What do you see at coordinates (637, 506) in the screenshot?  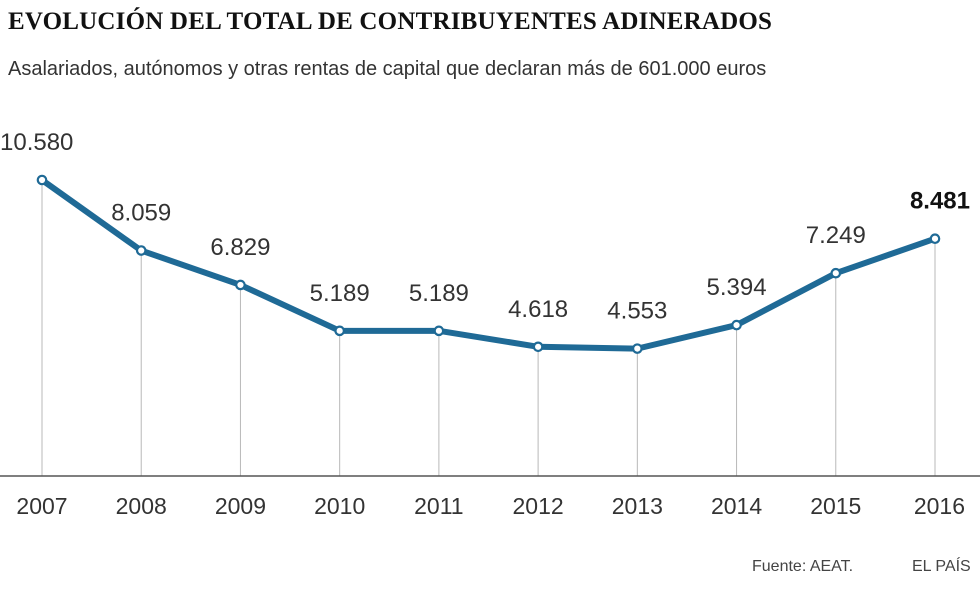 I see `x-tick-2013: 2013` at bounding box center [637, 506].